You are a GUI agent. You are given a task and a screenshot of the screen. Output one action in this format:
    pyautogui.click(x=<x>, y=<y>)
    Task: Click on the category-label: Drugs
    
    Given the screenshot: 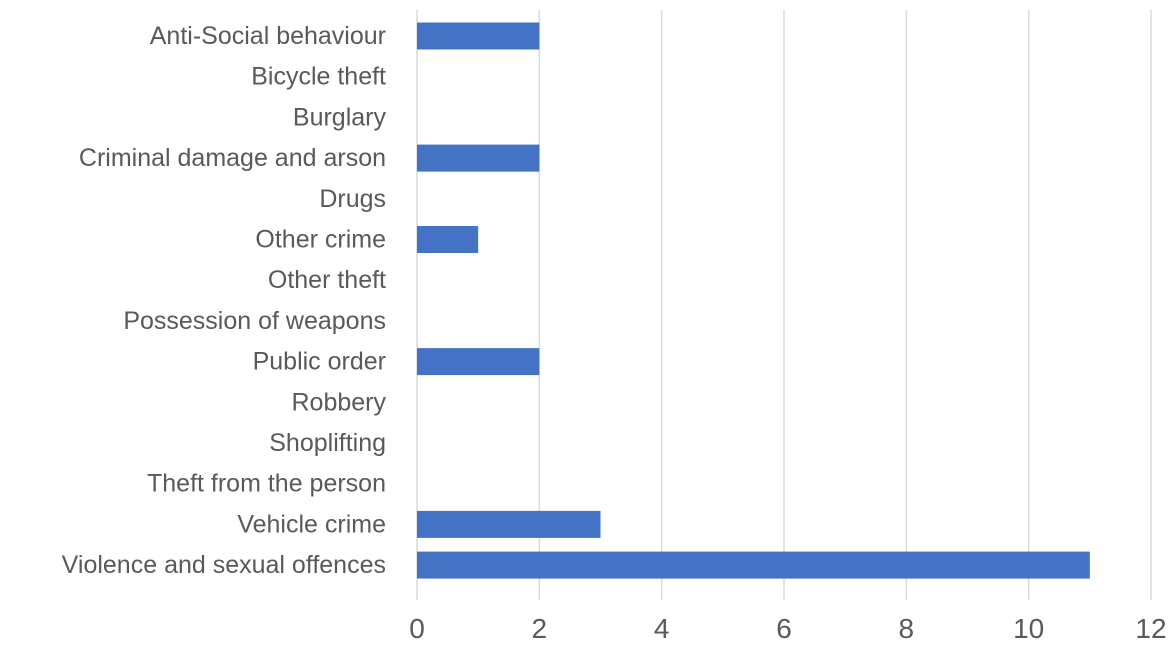 What is the action you would take?
    pyautogui.click(x=352, y=199)
    